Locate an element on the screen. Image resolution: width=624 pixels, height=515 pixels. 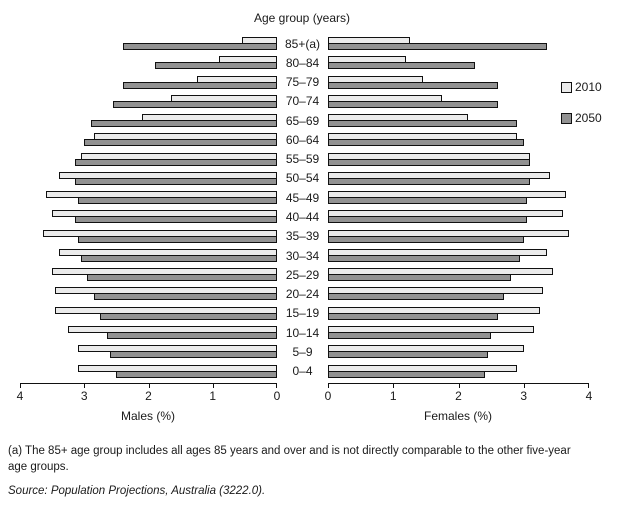
age-group-label: 0–4 is located at coordinates (302, 371).